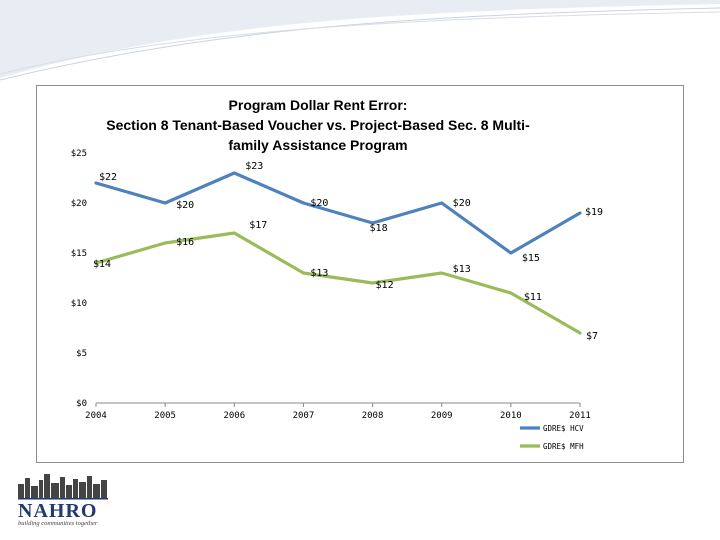 This screenshot has height=540, width=720. I want to click on x-tick-label: 2006, so click(234, 416).